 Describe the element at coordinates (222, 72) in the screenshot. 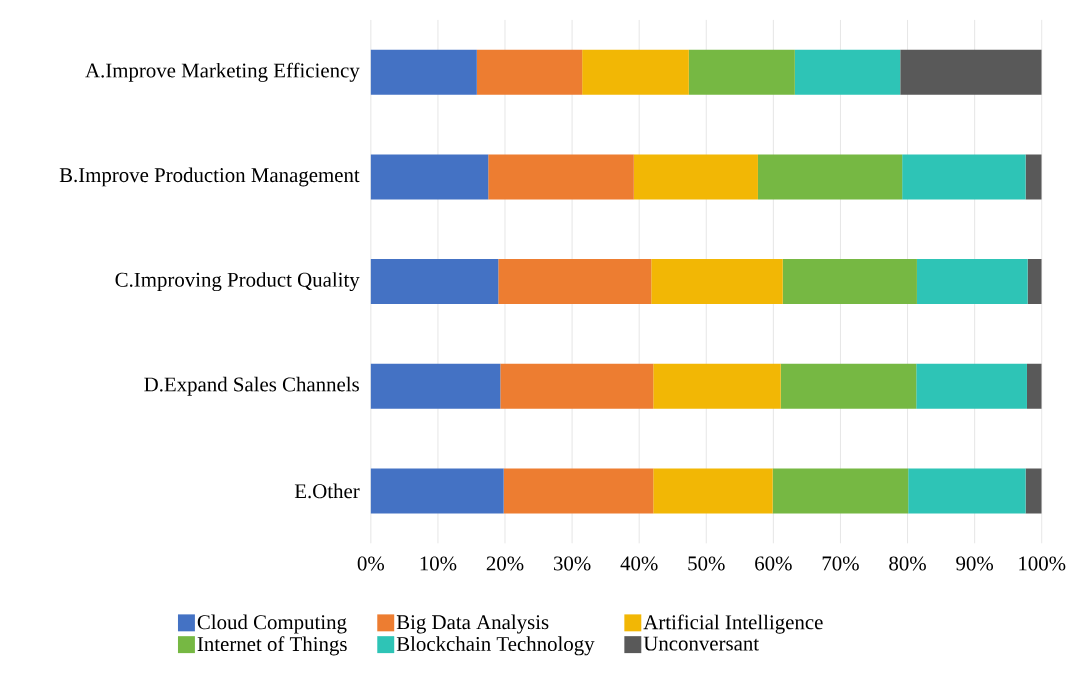

I see `y-tick-label: A.Improve Marketing Efficiency` at that location.